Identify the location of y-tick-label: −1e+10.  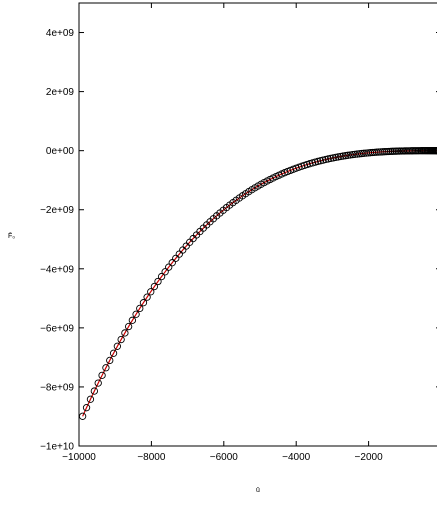
(57, 447).